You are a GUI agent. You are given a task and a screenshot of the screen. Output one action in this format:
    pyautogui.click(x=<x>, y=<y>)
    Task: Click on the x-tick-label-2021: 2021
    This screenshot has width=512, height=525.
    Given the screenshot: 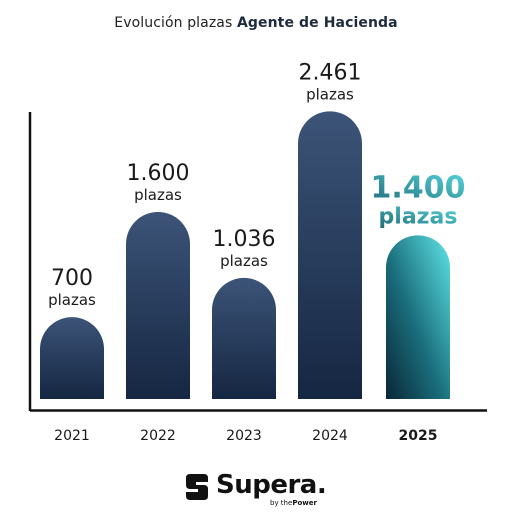 What is the action you would take?
    pyautogui.click(x=72, y=436)
    